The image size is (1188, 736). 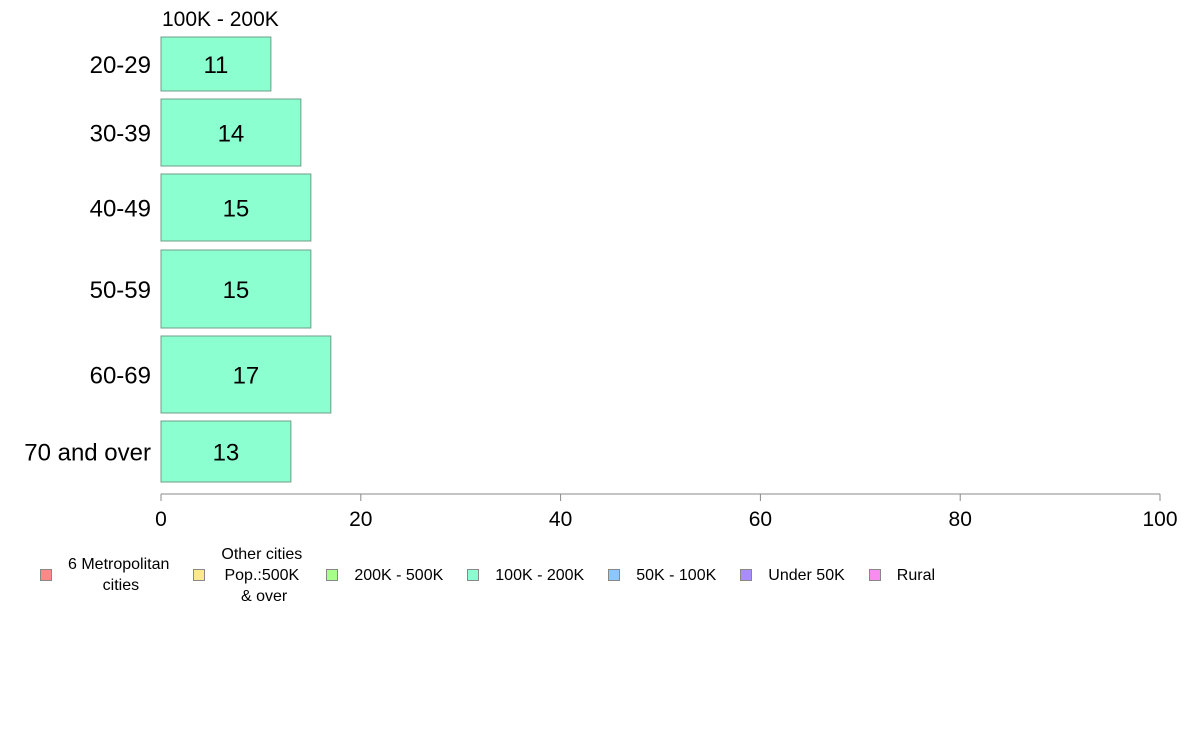 I want to click on data-label: 11, so click(x=215, y=65).